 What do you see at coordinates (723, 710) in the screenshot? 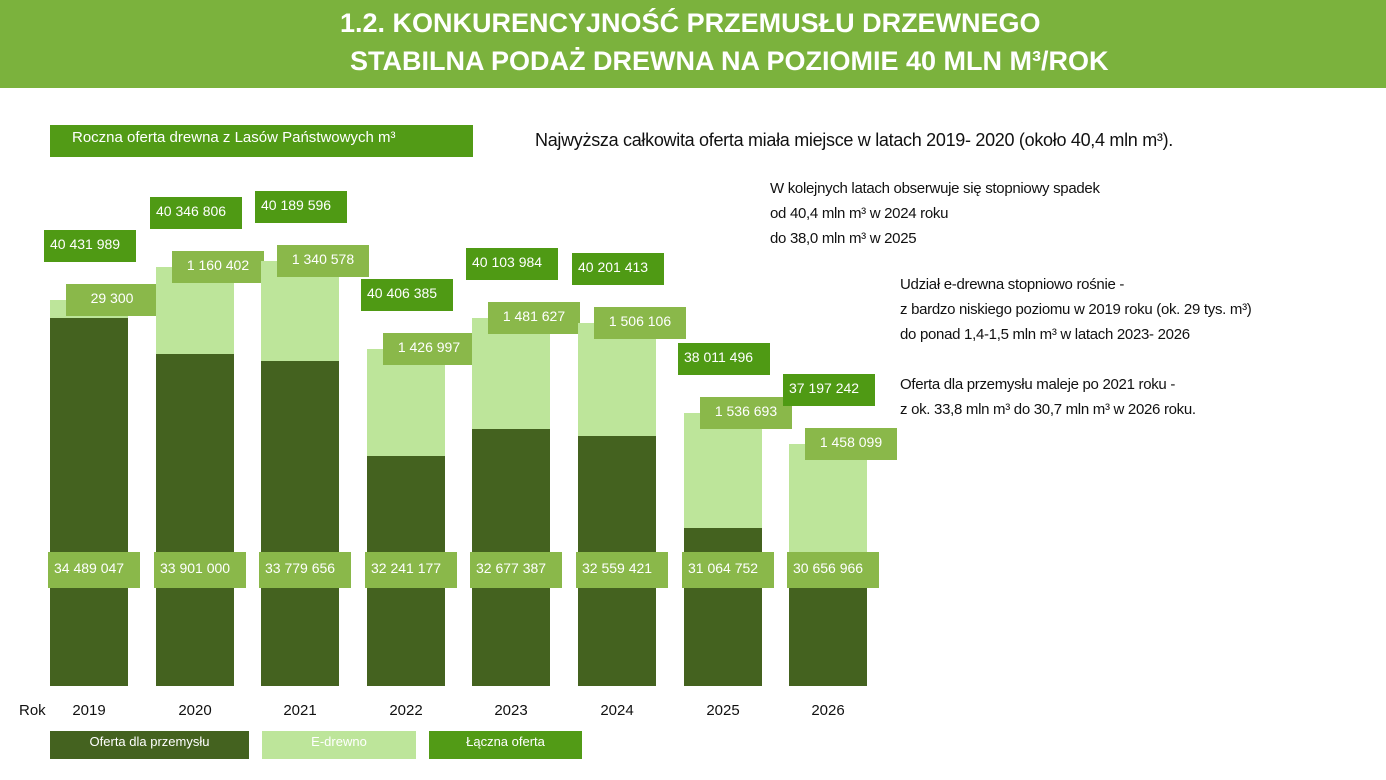
I see `tick-2025: 2025` at bounding box center [723, 710].